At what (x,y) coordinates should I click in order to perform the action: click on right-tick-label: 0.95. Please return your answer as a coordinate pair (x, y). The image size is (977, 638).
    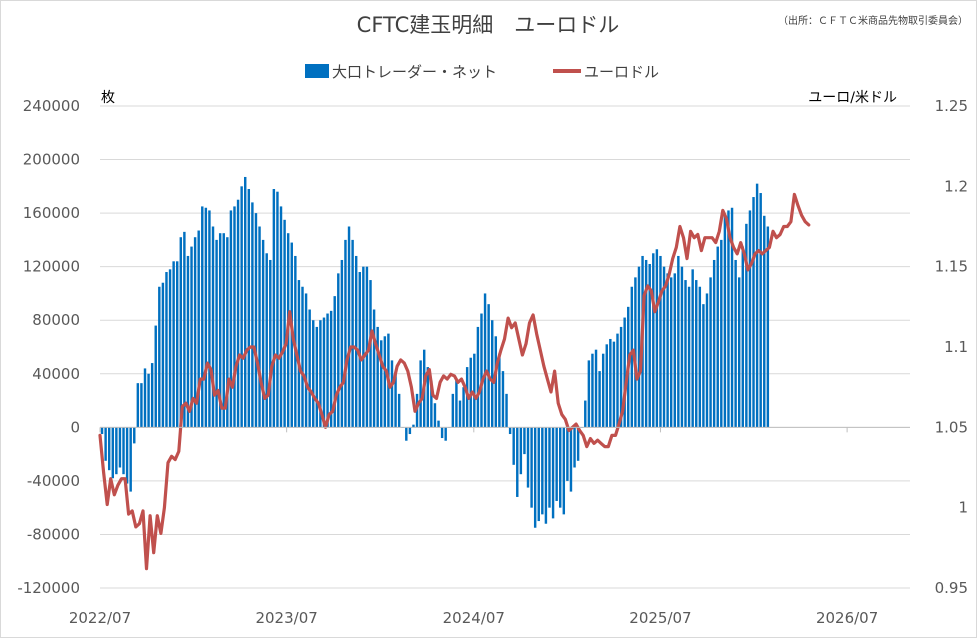
    Looking at the image, I should click on (951, 588).